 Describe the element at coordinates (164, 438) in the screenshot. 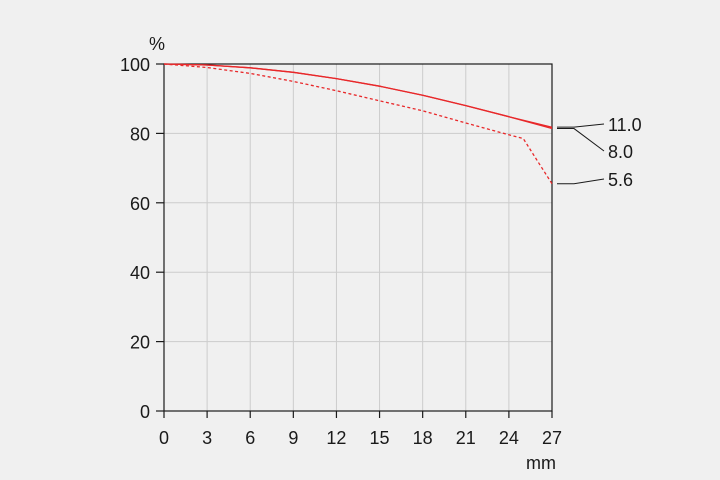

I see `x-tick-label: 0` at that location.